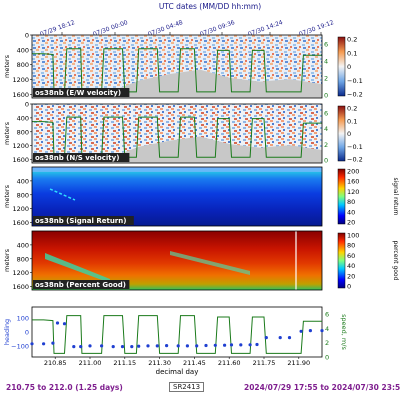 This screenshot has height=400, width=400. I want to click on x-tick-label: 211.90, so click(298, 363).